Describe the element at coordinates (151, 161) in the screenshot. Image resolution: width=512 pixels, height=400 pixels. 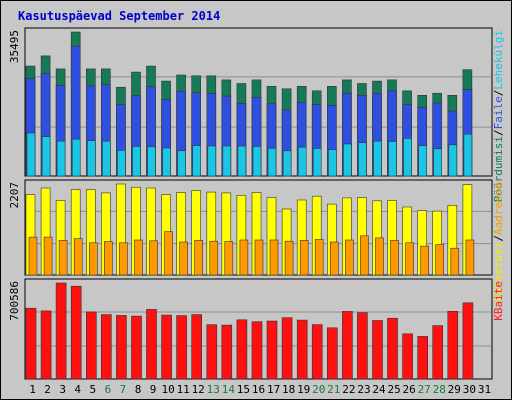
I see `bar-requests-Lehekülgi-day-9` at that location.